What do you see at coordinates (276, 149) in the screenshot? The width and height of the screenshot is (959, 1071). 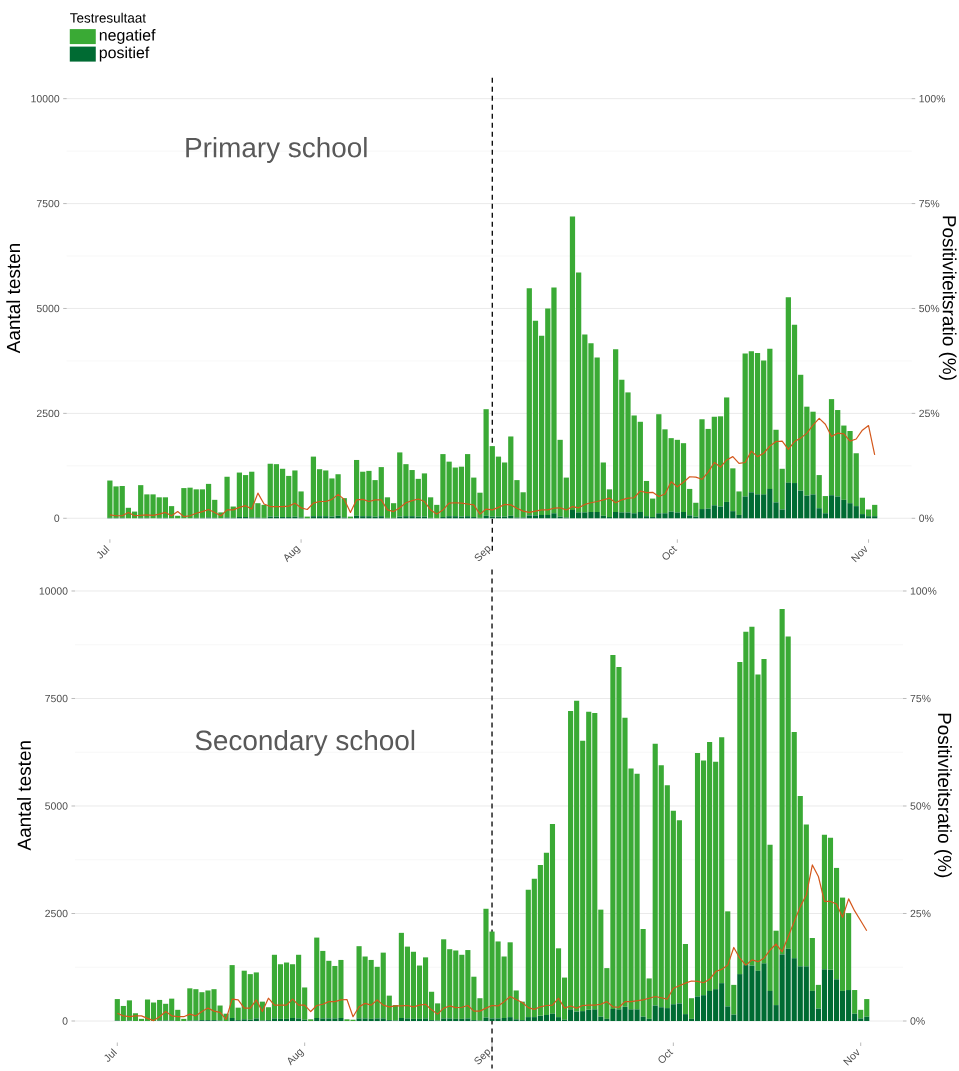 I see `text: Primary school` at bounding box center [276, 149].